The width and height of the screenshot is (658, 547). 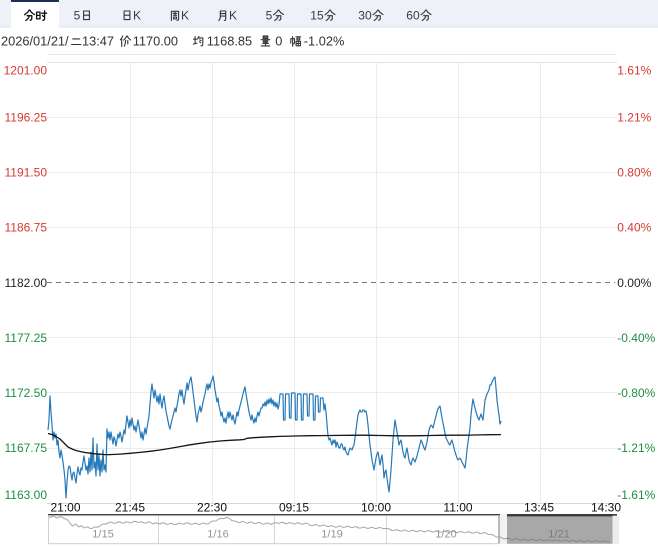 What do you see at coordinates (278, 41) in the screenshot?
I see `svg-text: 0` at bounding box center [278, 41].